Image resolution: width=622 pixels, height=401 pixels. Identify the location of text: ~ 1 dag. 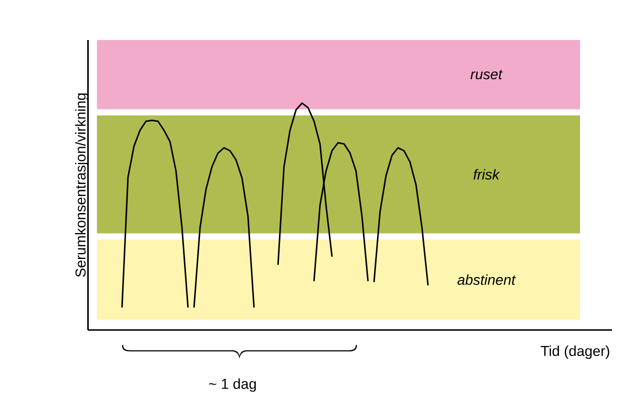
(232, 385).